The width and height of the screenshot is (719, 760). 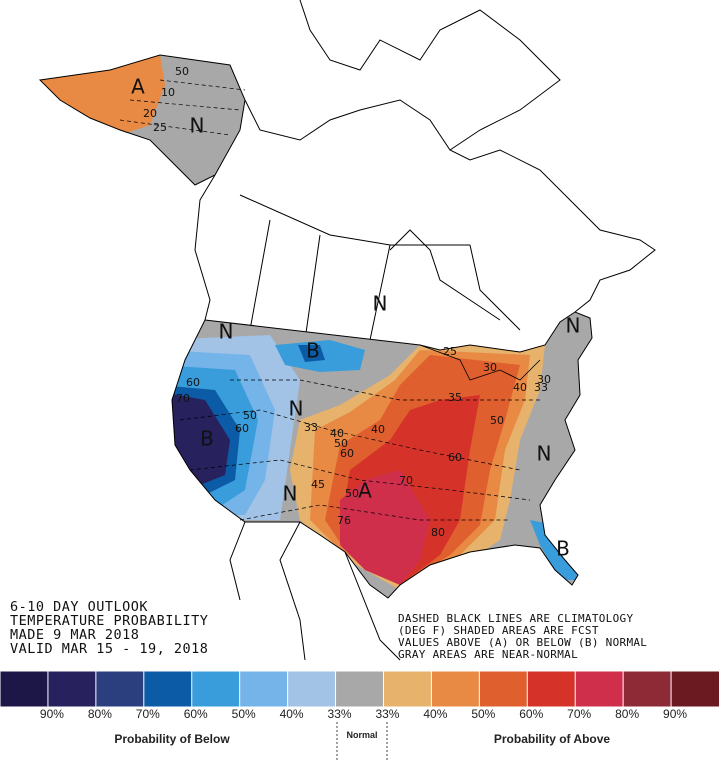 I want to click on legend-caption: Normal, so click(x=361, y=735).